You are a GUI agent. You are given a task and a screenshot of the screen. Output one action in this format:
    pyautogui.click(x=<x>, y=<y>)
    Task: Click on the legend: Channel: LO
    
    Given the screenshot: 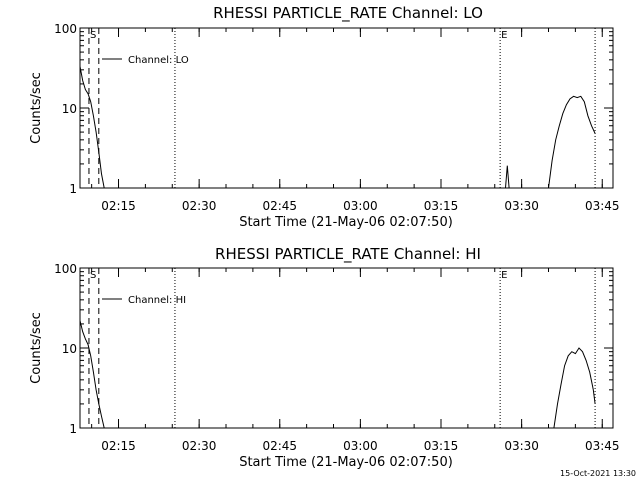 What is the action you would take?
    pyautogui.click(x=145, y=60)
    